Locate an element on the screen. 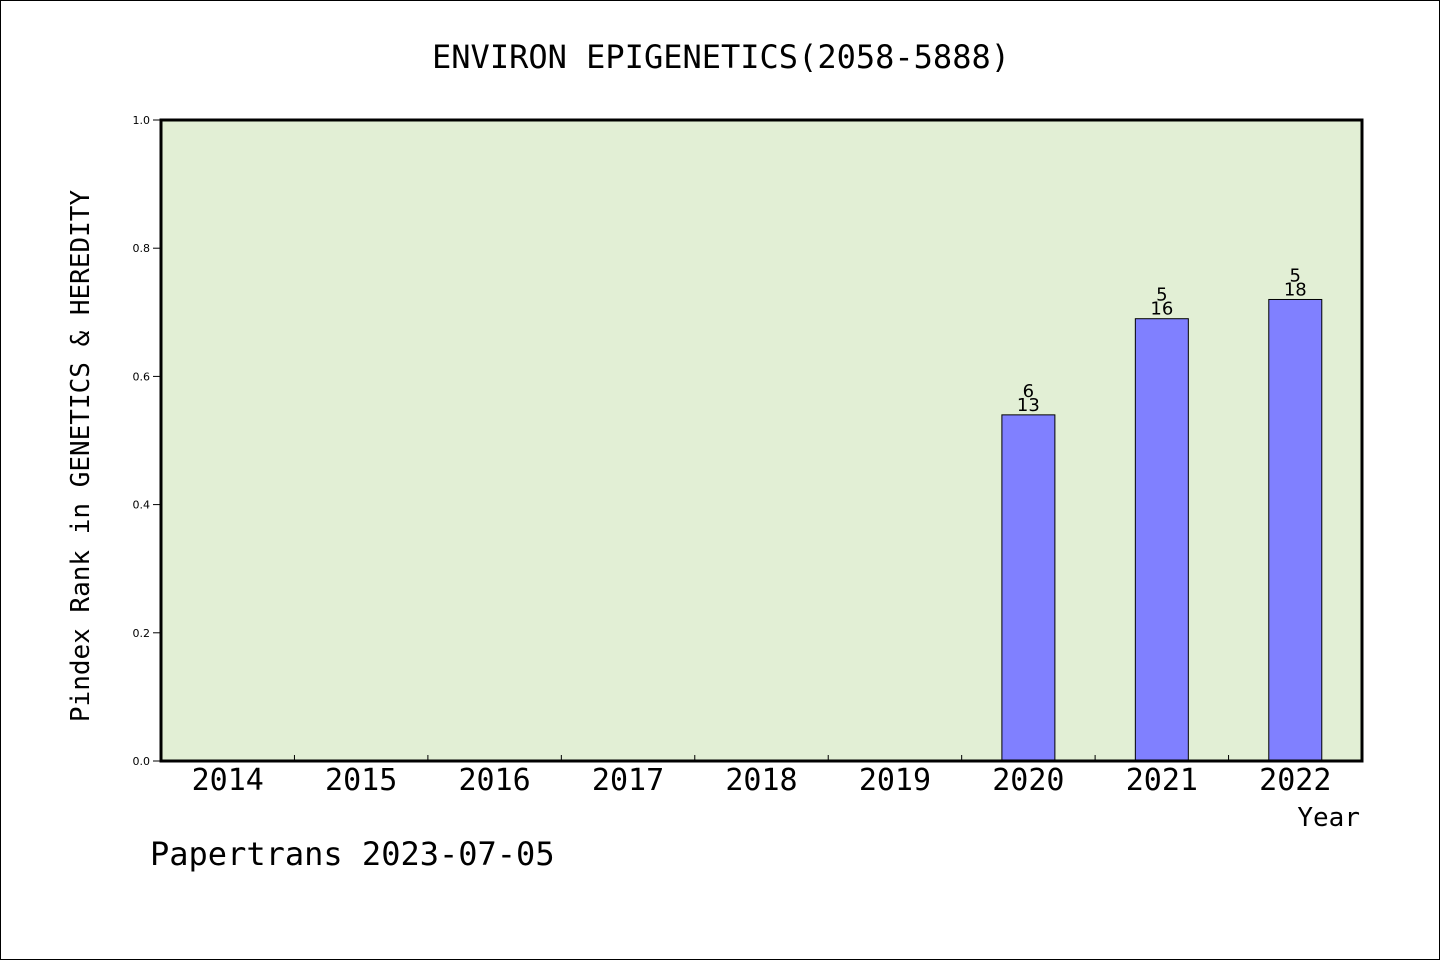  y-tick-label: 0.2 is located at coordinates (142, 633).